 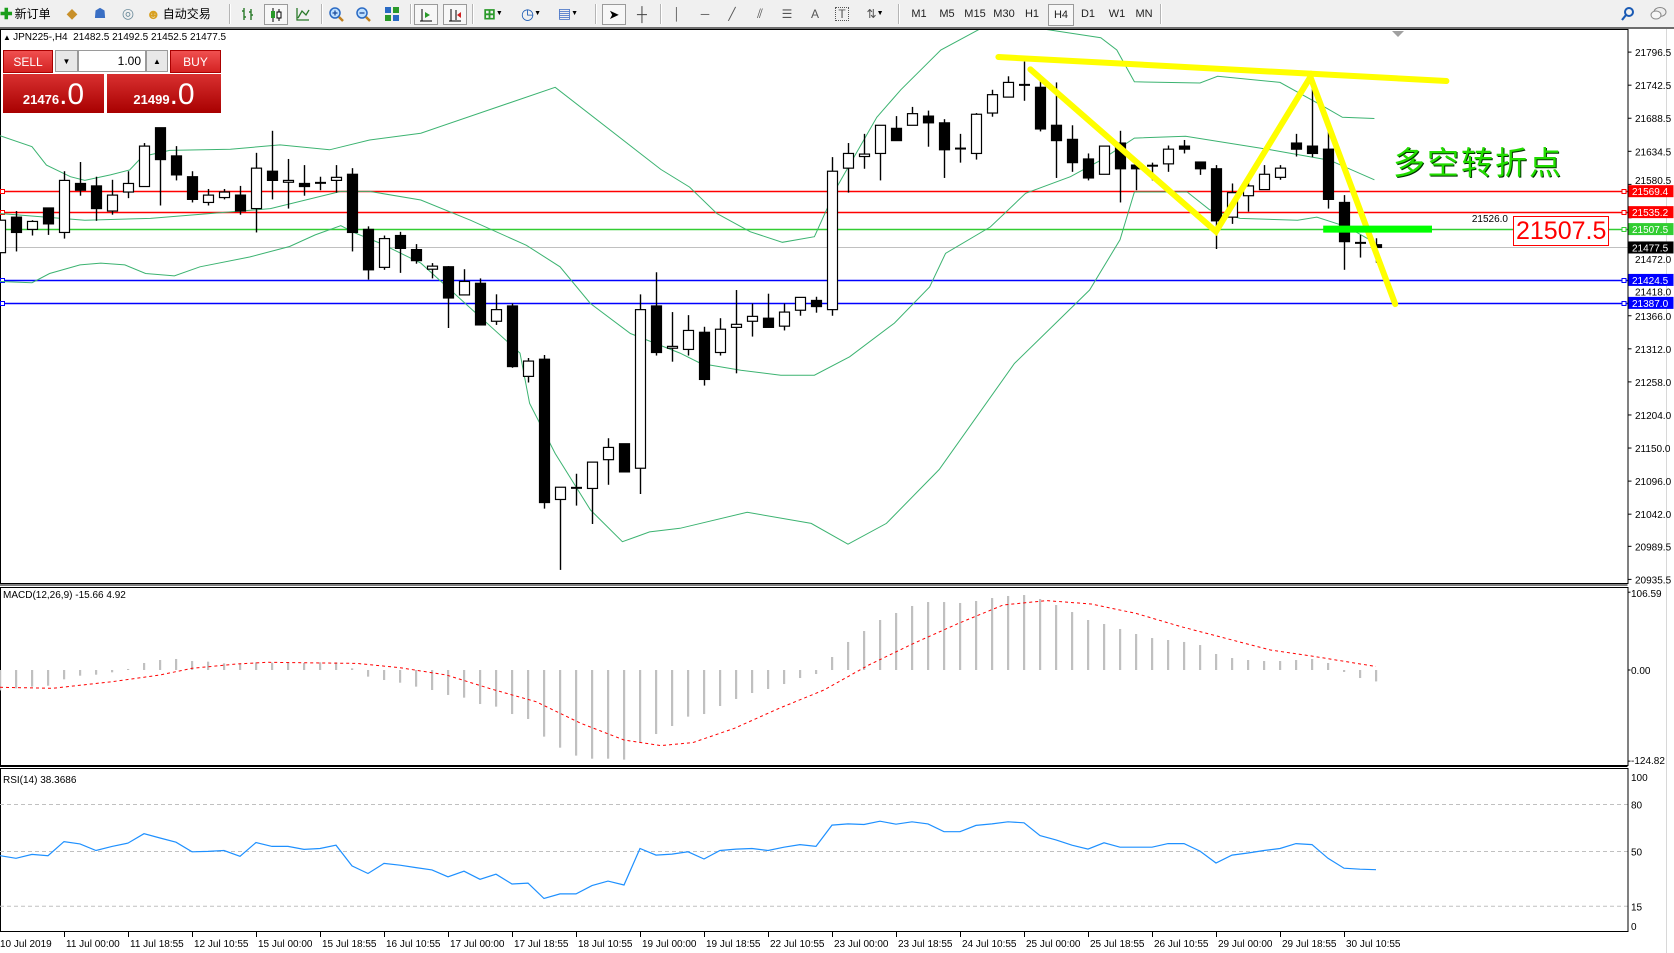 What do you see at coordinates (392, 13) in the screenshot?
I see `tile-windows-button` at bounding box center [392, 13].